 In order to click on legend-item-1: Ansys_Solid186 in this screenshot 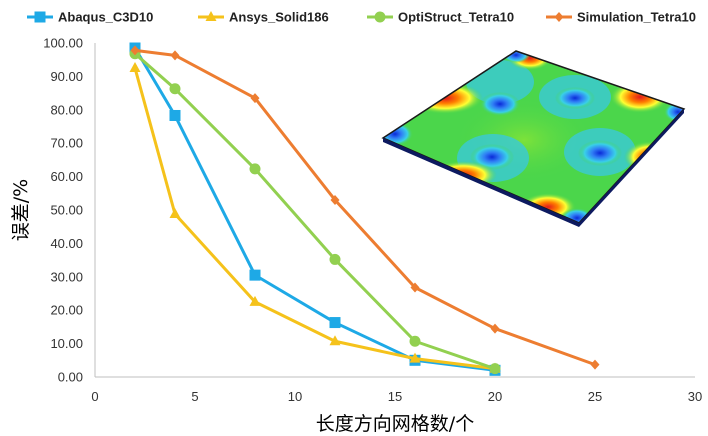, I will do `click(263, 17)`.